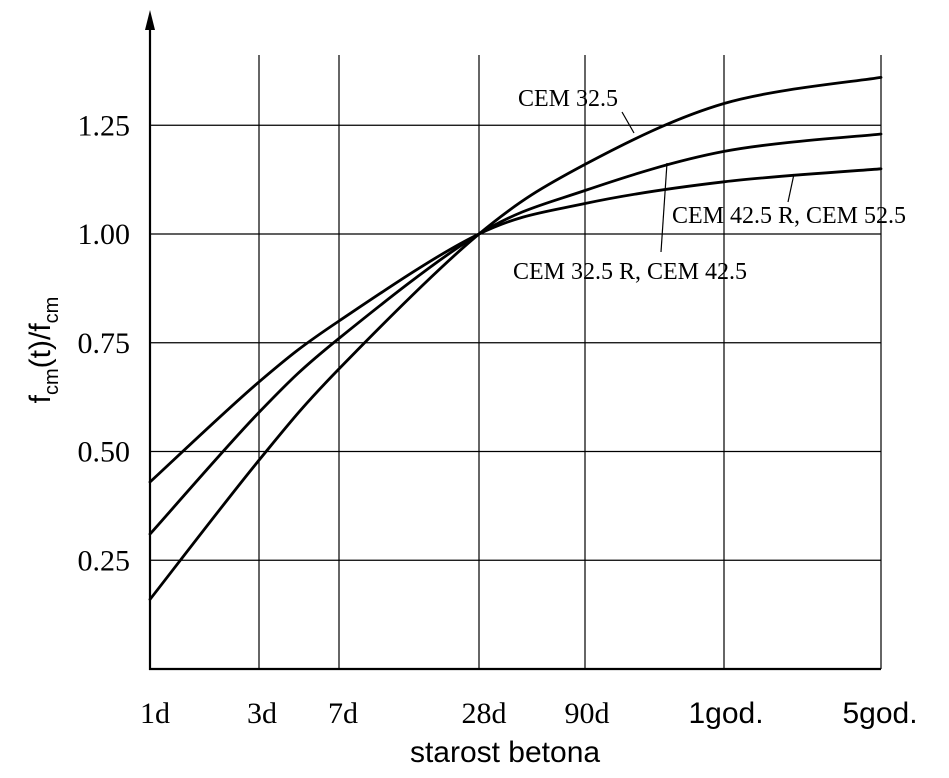 The image size is (949, 778). I want to click on annotation-cem-32-5-r-cem-42-5-leader, so click(664, 207).